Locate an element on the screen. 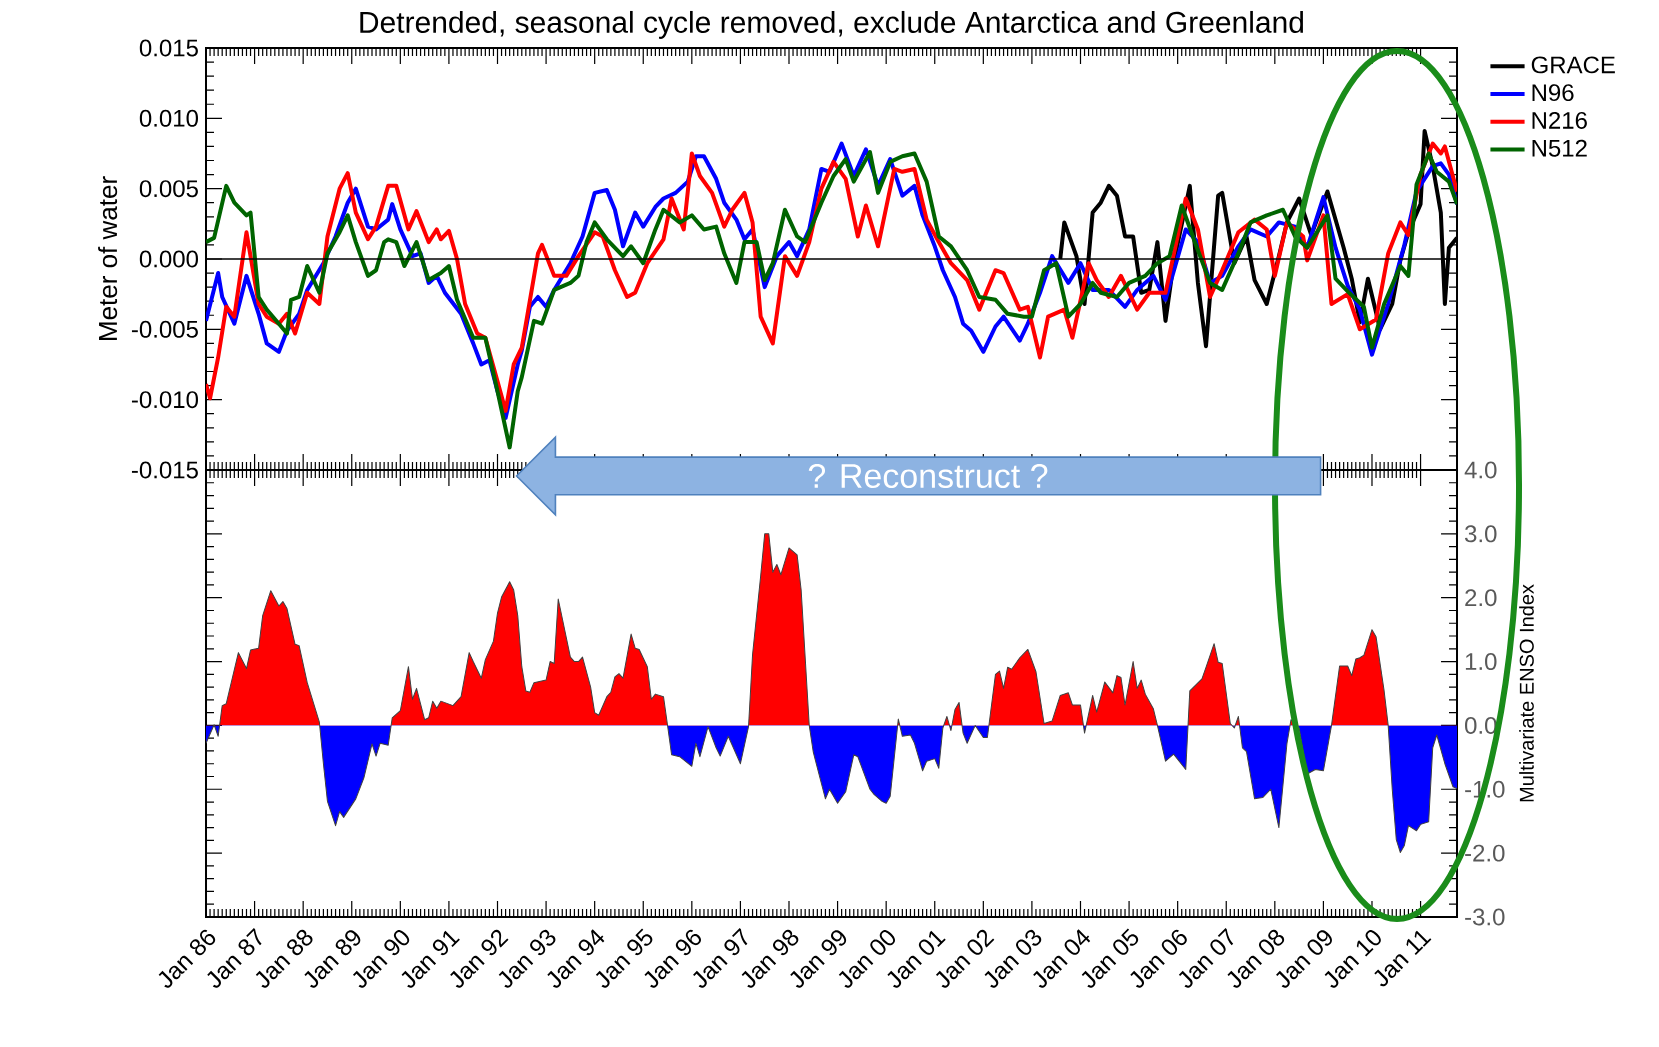  legend-label: N216 is located at coordinates (1559, 120).